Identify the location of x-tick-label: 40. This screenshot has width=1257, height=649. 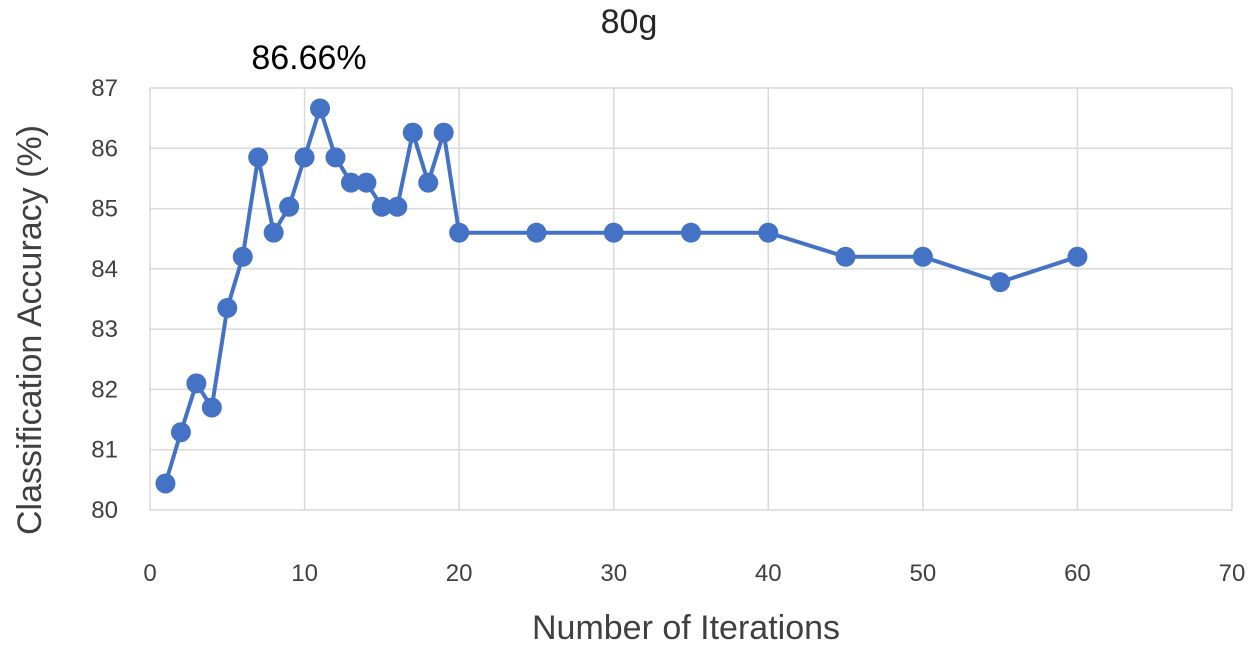
(768, 573).